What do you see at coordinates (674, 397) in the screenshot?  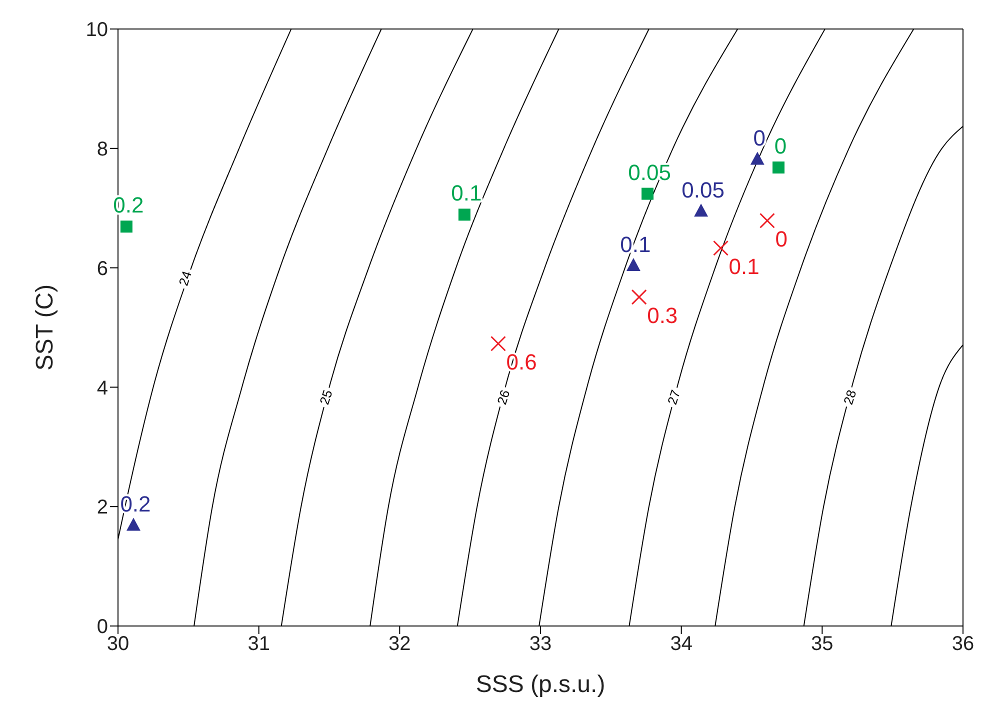 I see `annotation: 27` at bounding box center [674, 397].